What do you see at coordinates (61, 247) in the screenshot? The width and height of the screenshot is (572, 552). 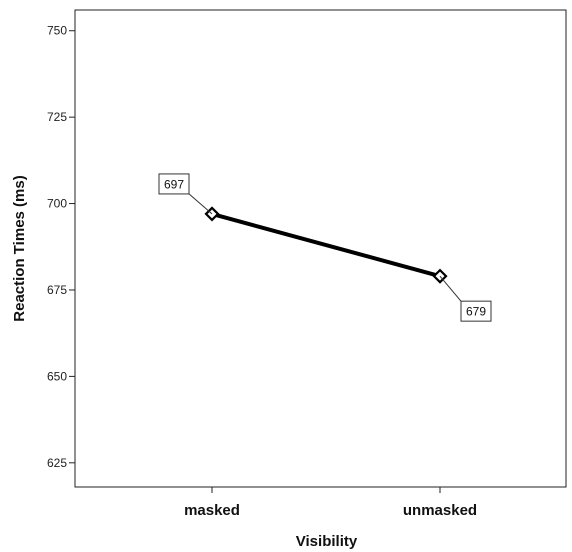 I see `y-axis: 625 650 675 700 725 750` at bounding box center [61, 247].